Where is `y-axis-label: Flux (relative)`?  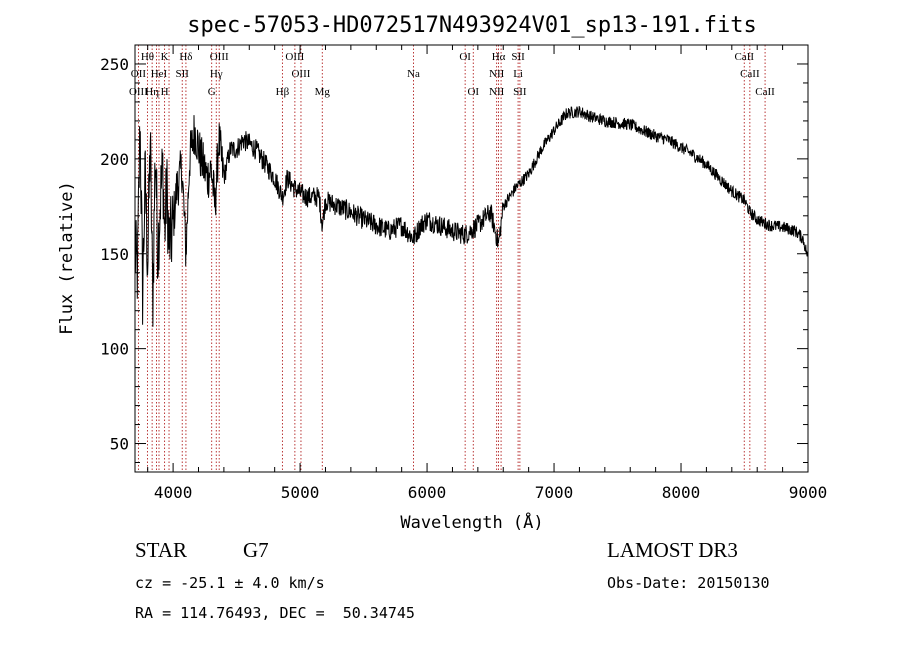 y-axis-label: Flux (relative) is located at coordinates (67, 258).